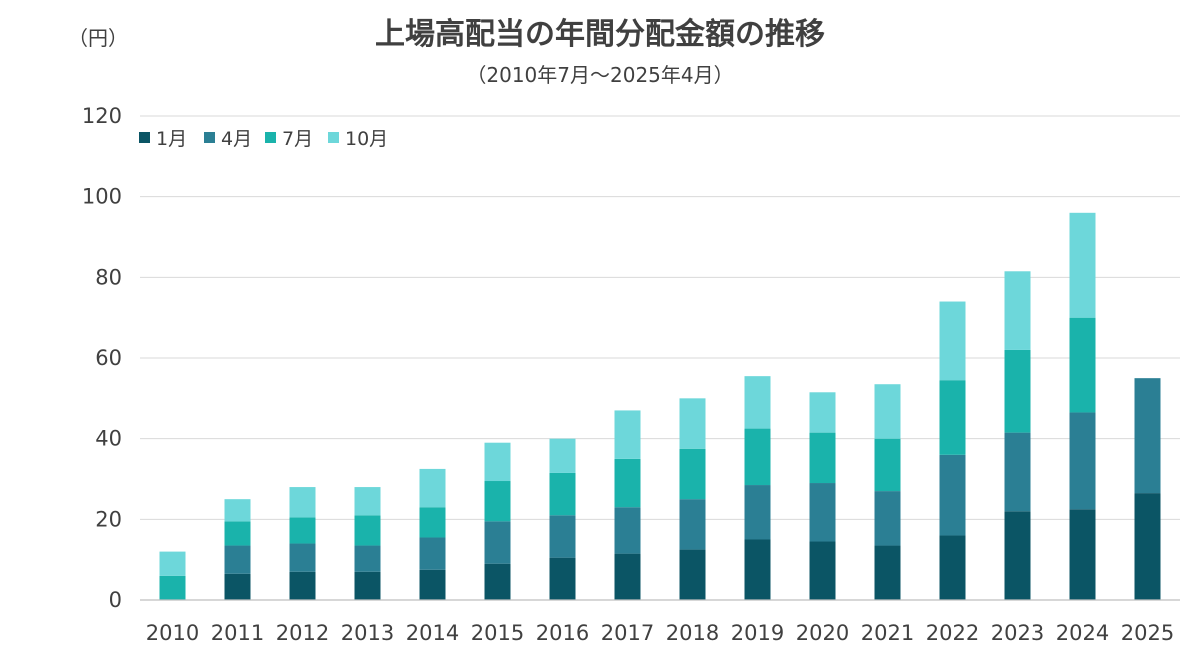  Describe the element at coordinates (600, 34) in the screenshot. I see `chart-title: 上場高配当の年間分配金額の推移` at that location.